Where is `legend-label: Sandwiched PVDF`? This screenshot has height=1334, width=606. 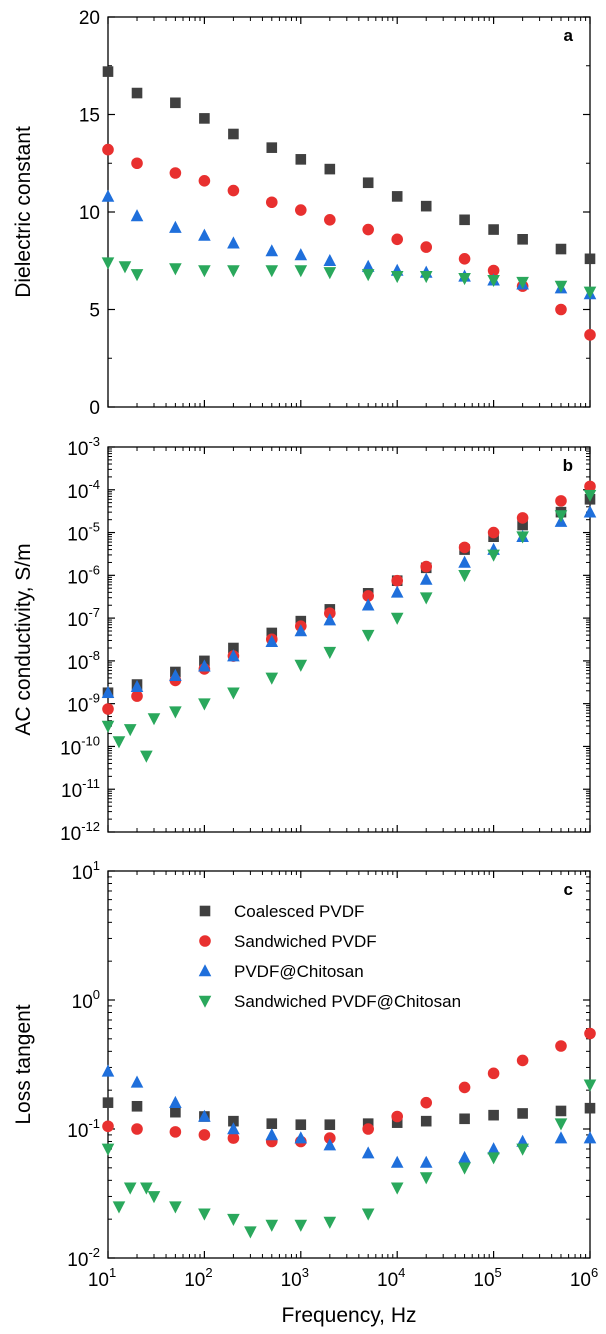 legend-label: Sandwiched PVDF is located at coordinates (305, 941).